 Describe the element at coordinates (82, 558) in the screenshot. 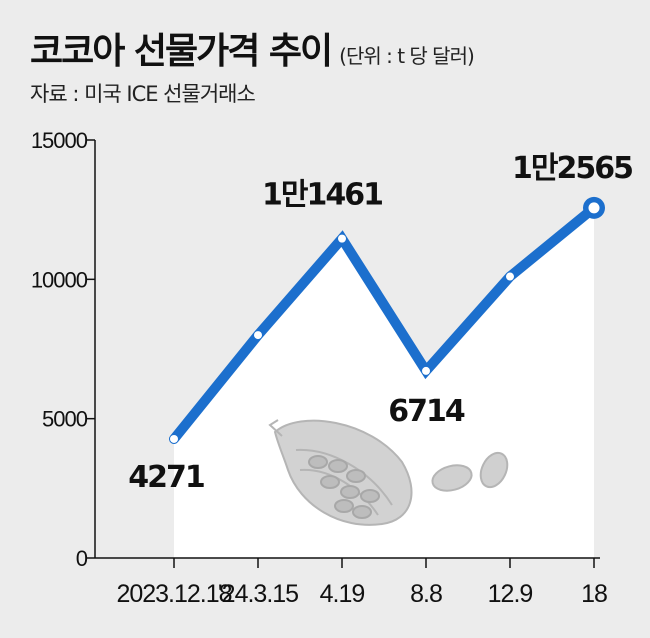

I see `y-tick-label: 0` at that location.